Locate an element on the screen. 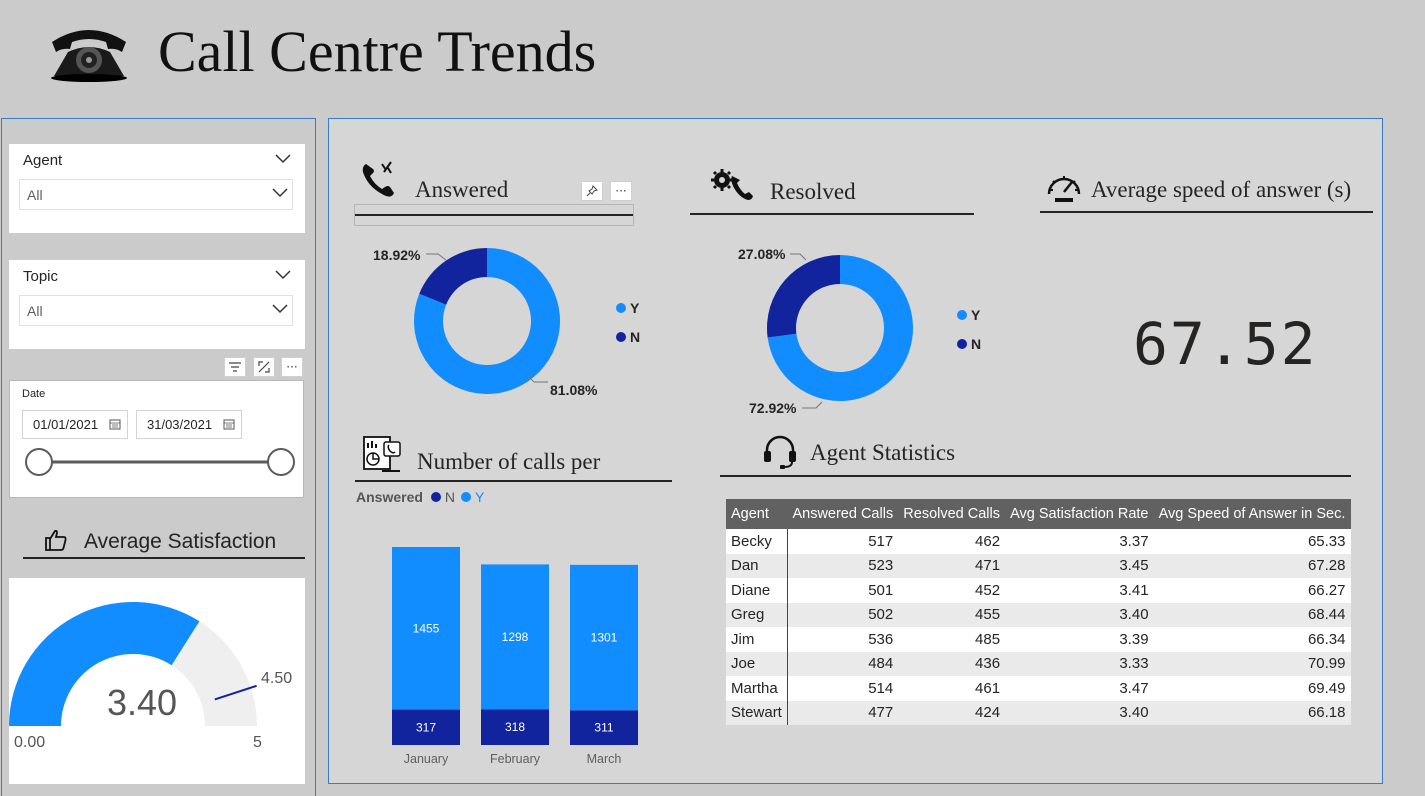  column-header-agent: Agent is located at coordinates (757, 514).